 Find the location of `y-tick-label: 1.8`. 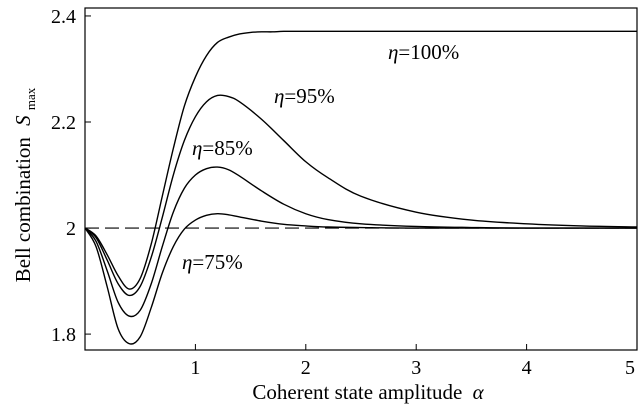

y-tick-label: 1.8 is located at coordinates (63, 335).